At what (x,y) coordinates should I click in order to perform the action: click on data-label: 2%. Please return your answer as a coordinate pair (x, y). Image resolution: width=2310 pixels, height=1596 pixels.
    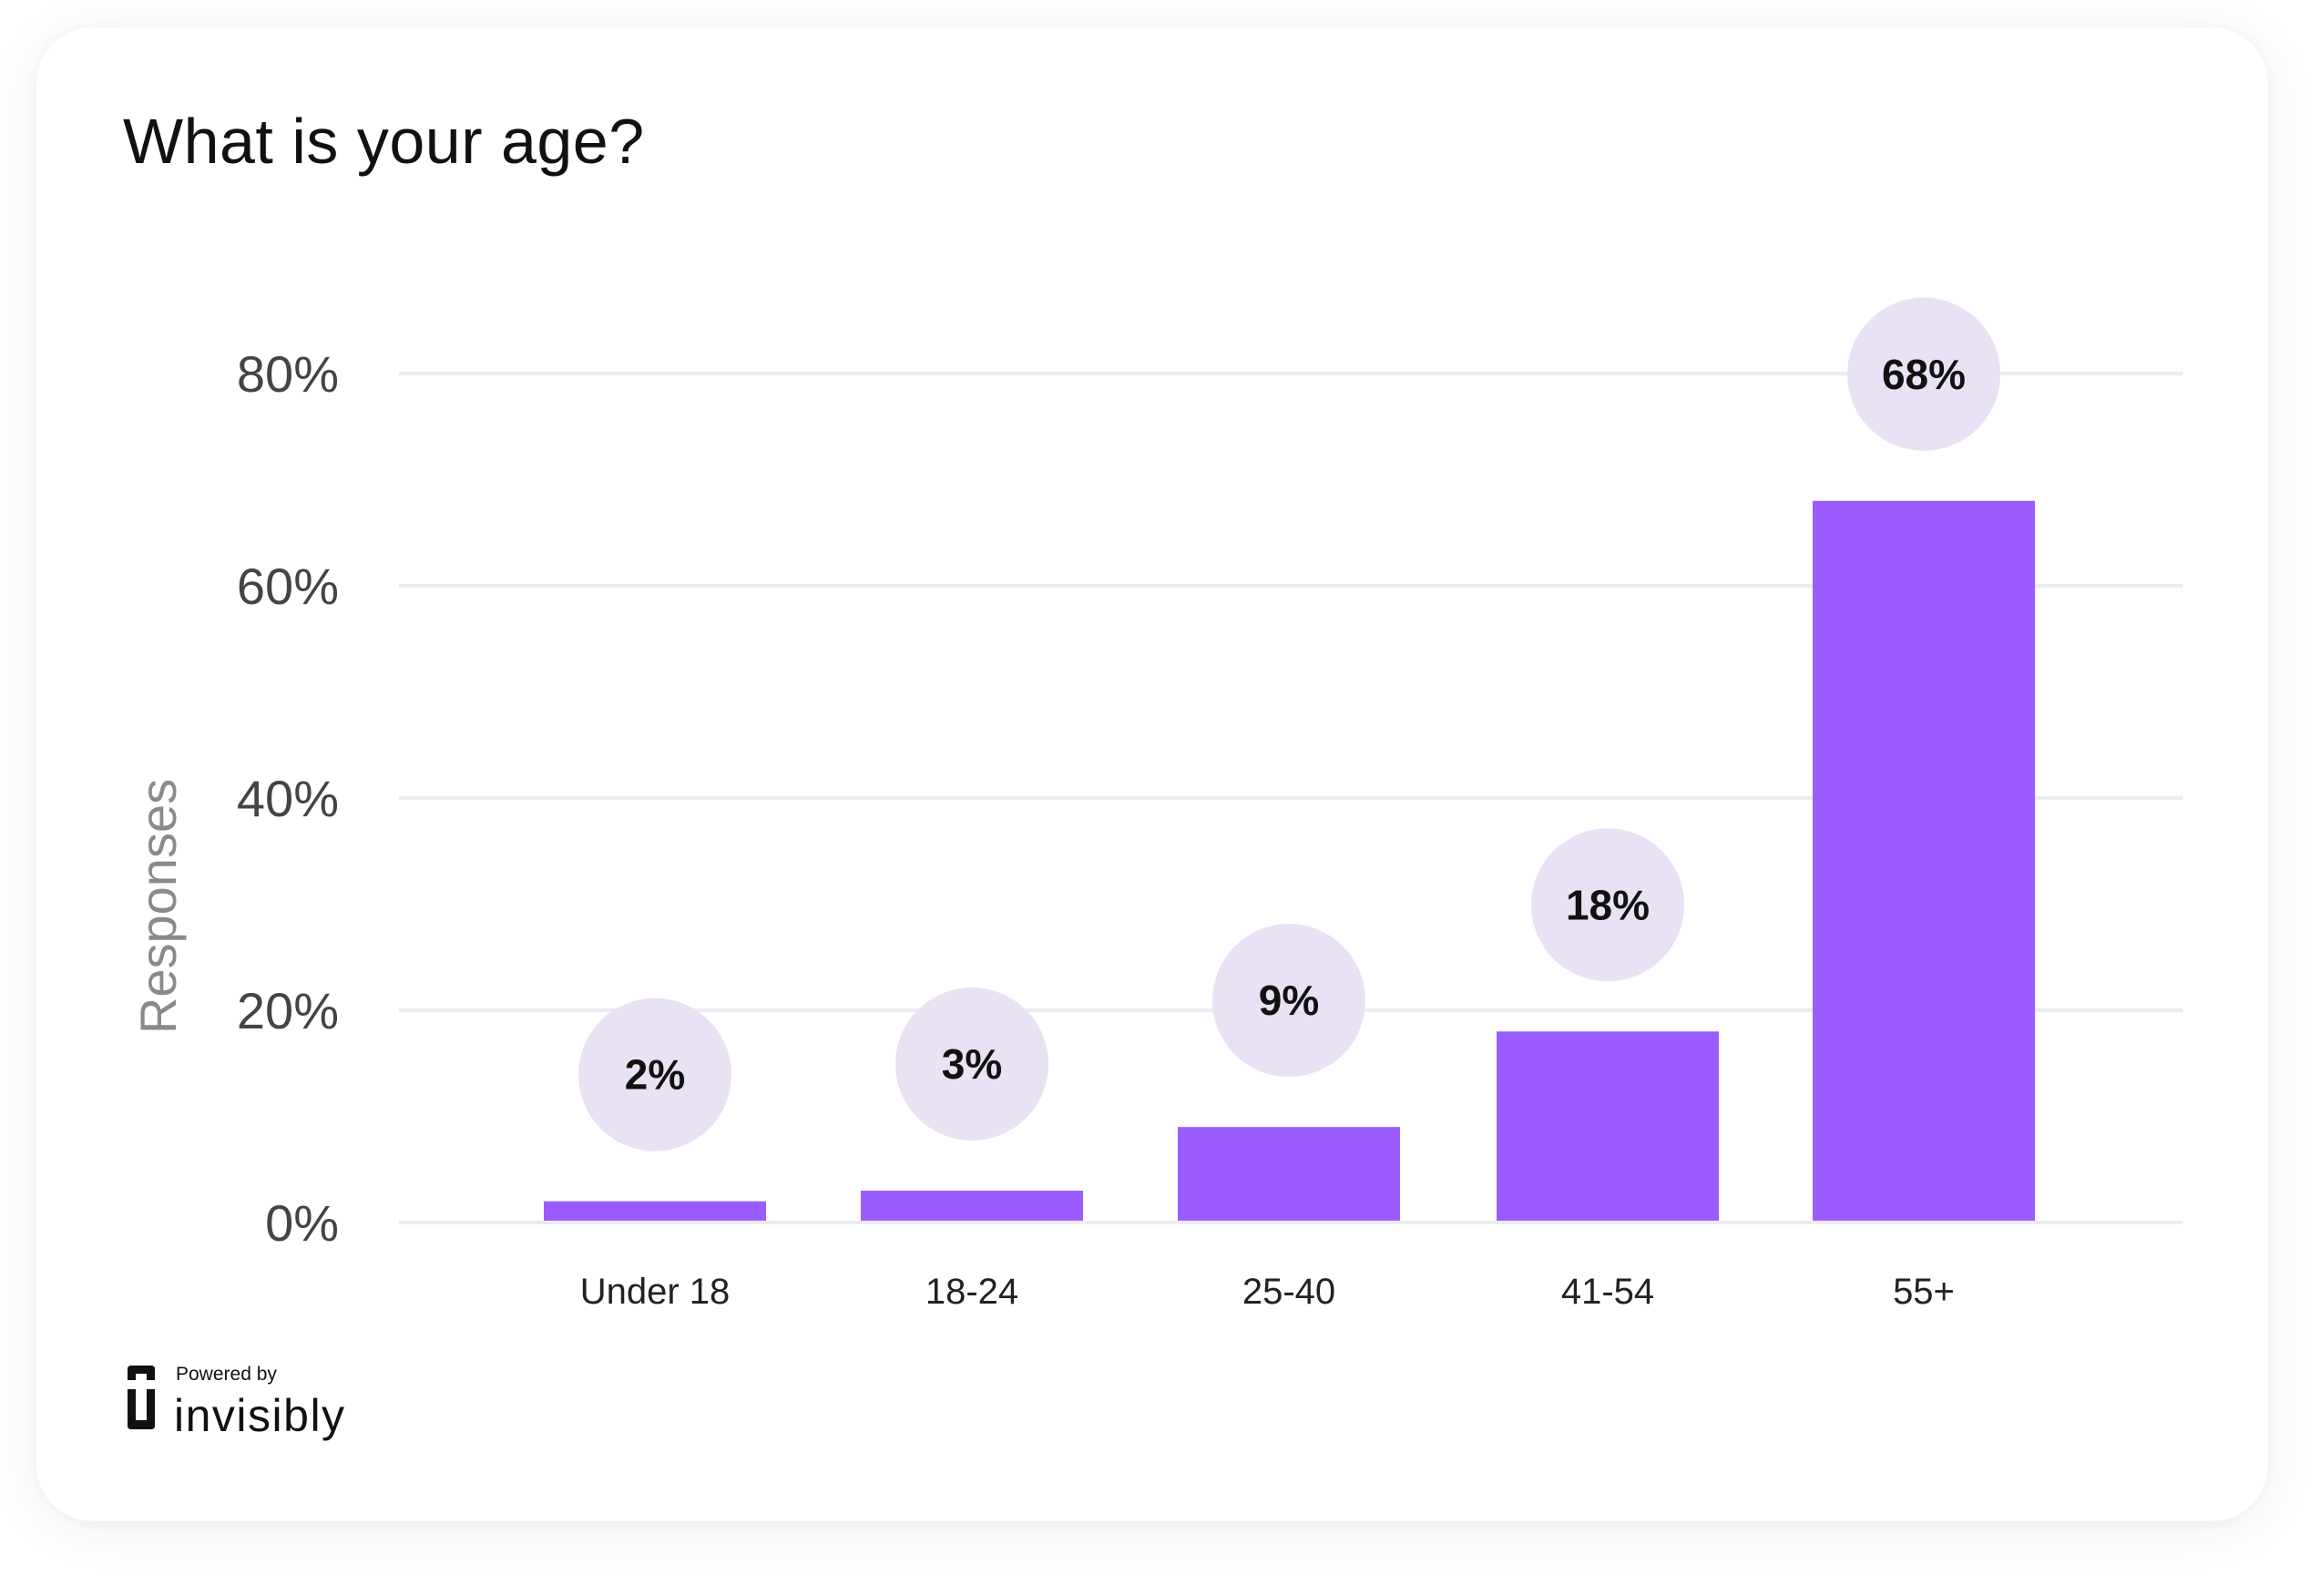
    Looking at the image, I should click on (655, 1075).